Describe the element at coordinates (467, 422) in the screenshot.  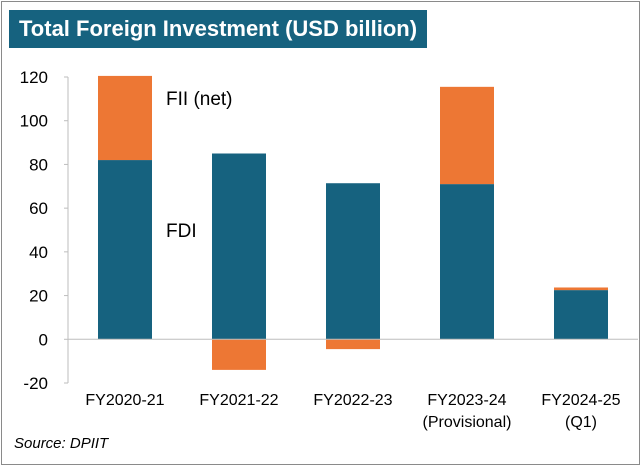
I see `x-tick-label: (Provisional)` at that location.